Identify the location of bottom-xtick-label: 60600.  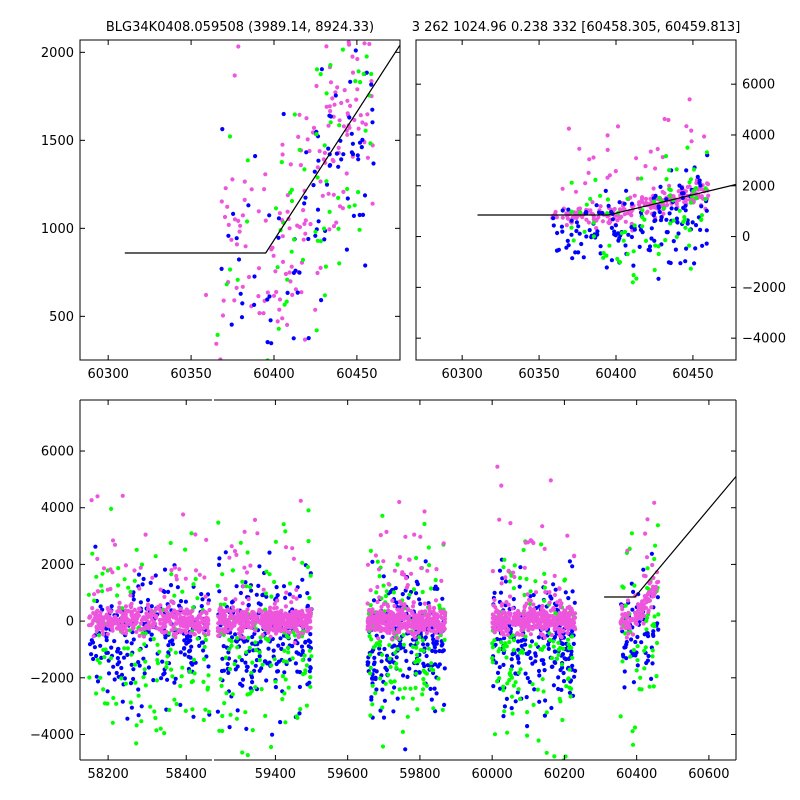
(708, 774).